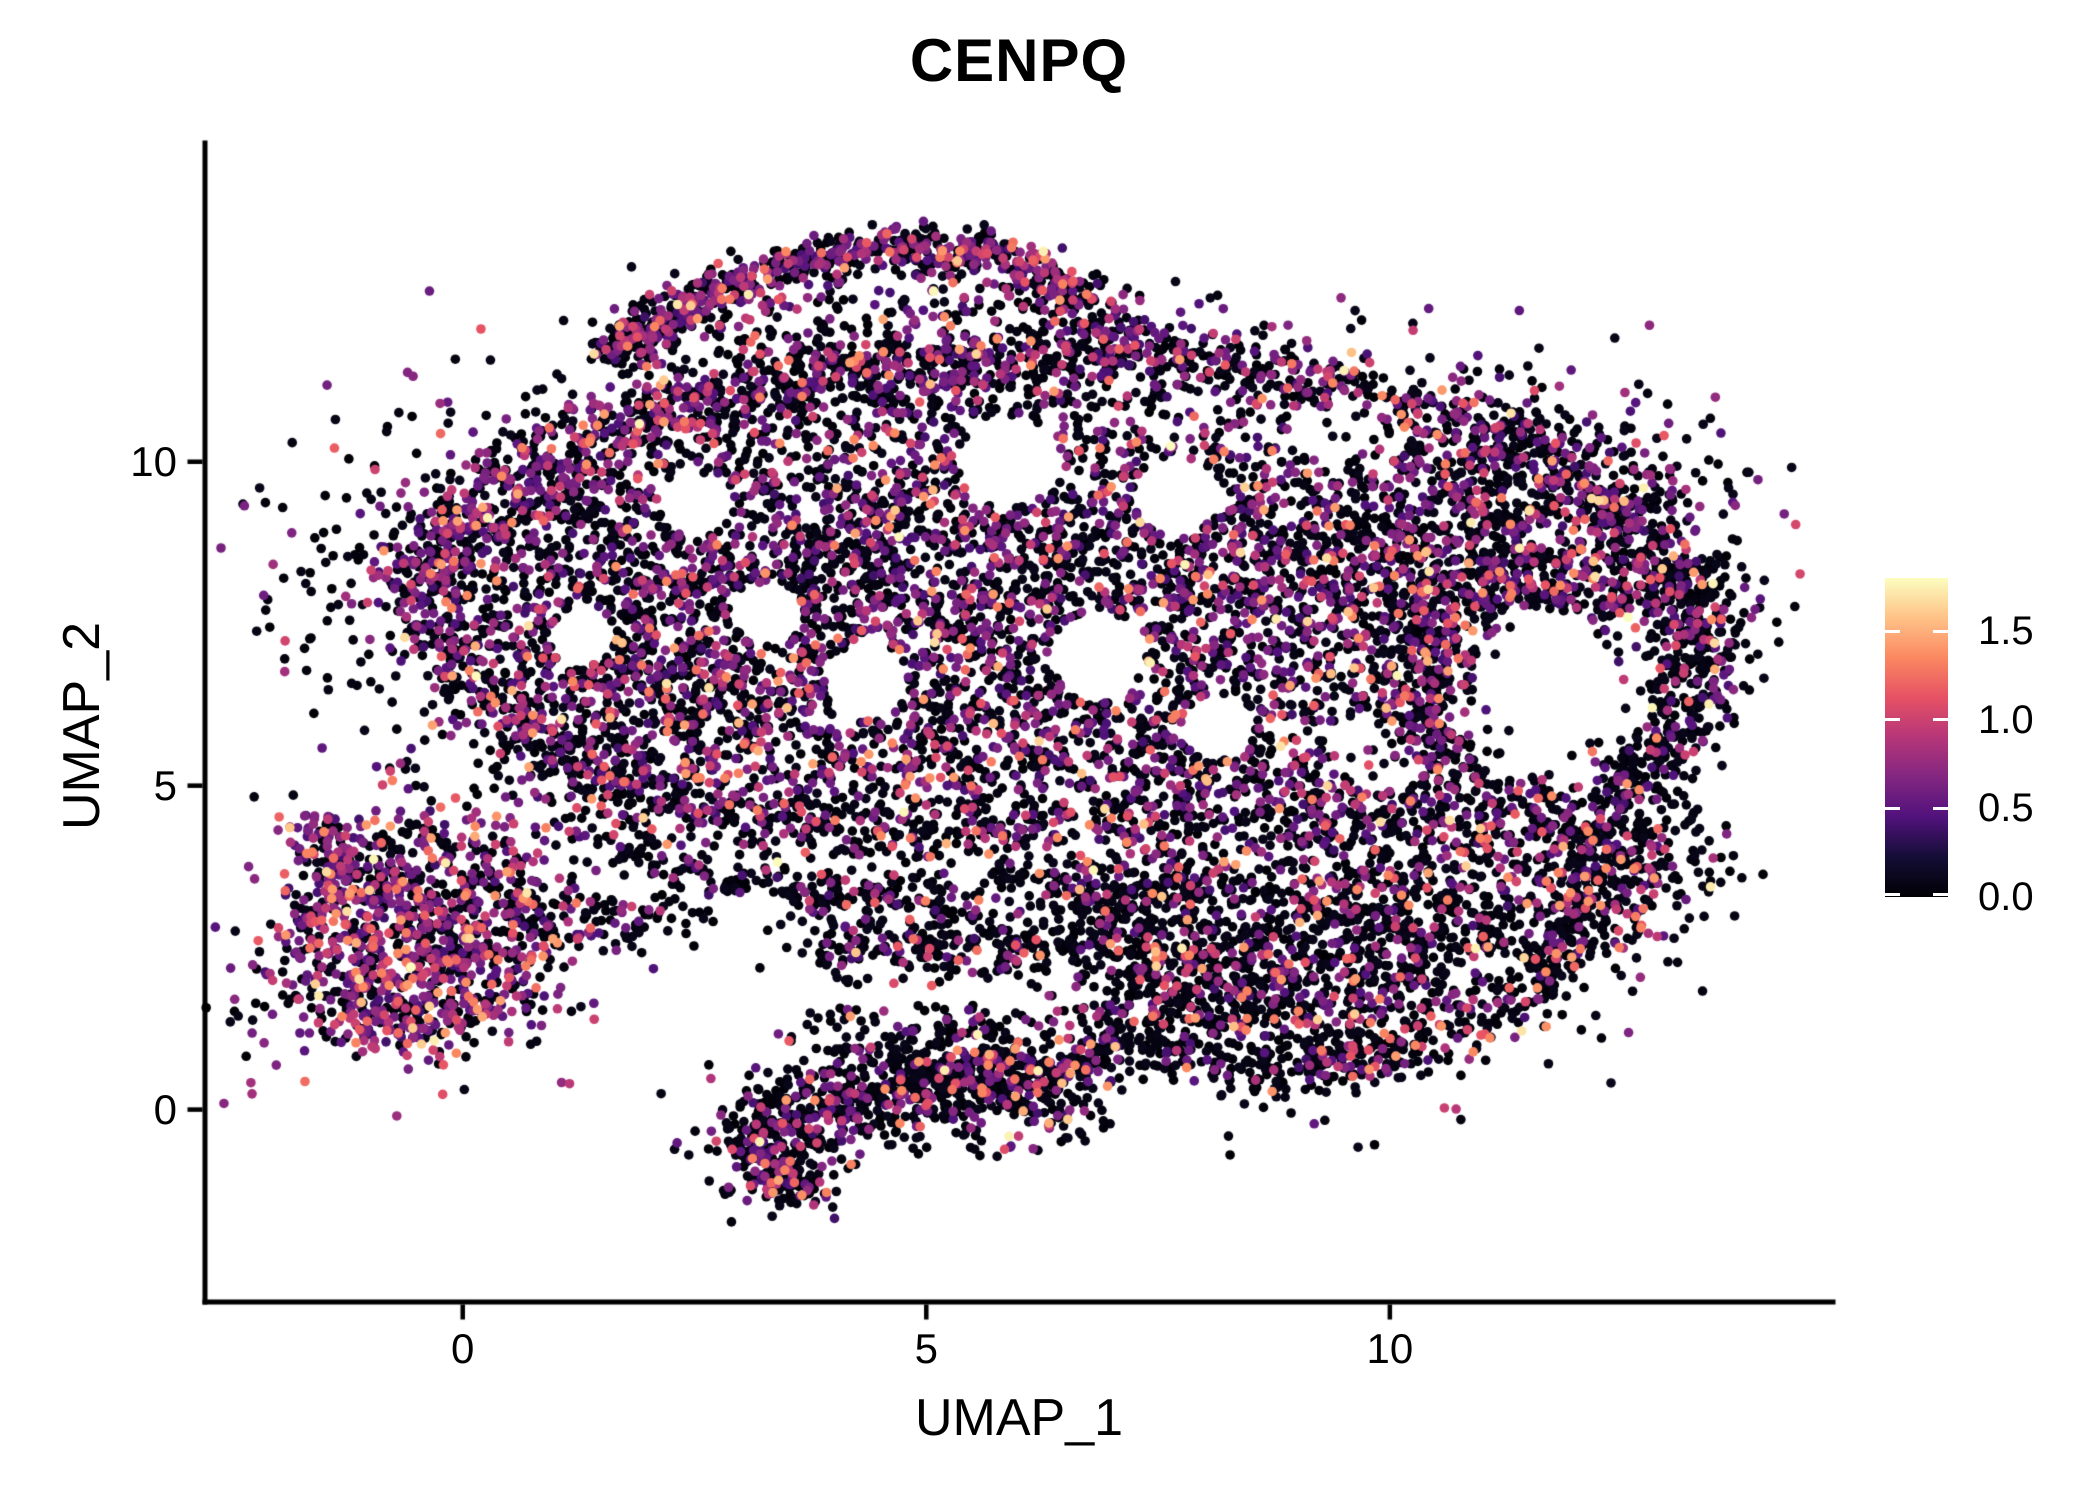 This screenshot has width=2100, height=1500. Describe the element at coordinates (1019, 1418) in the screenshot. I see `x-axis-label: UMAP_1` at that location.